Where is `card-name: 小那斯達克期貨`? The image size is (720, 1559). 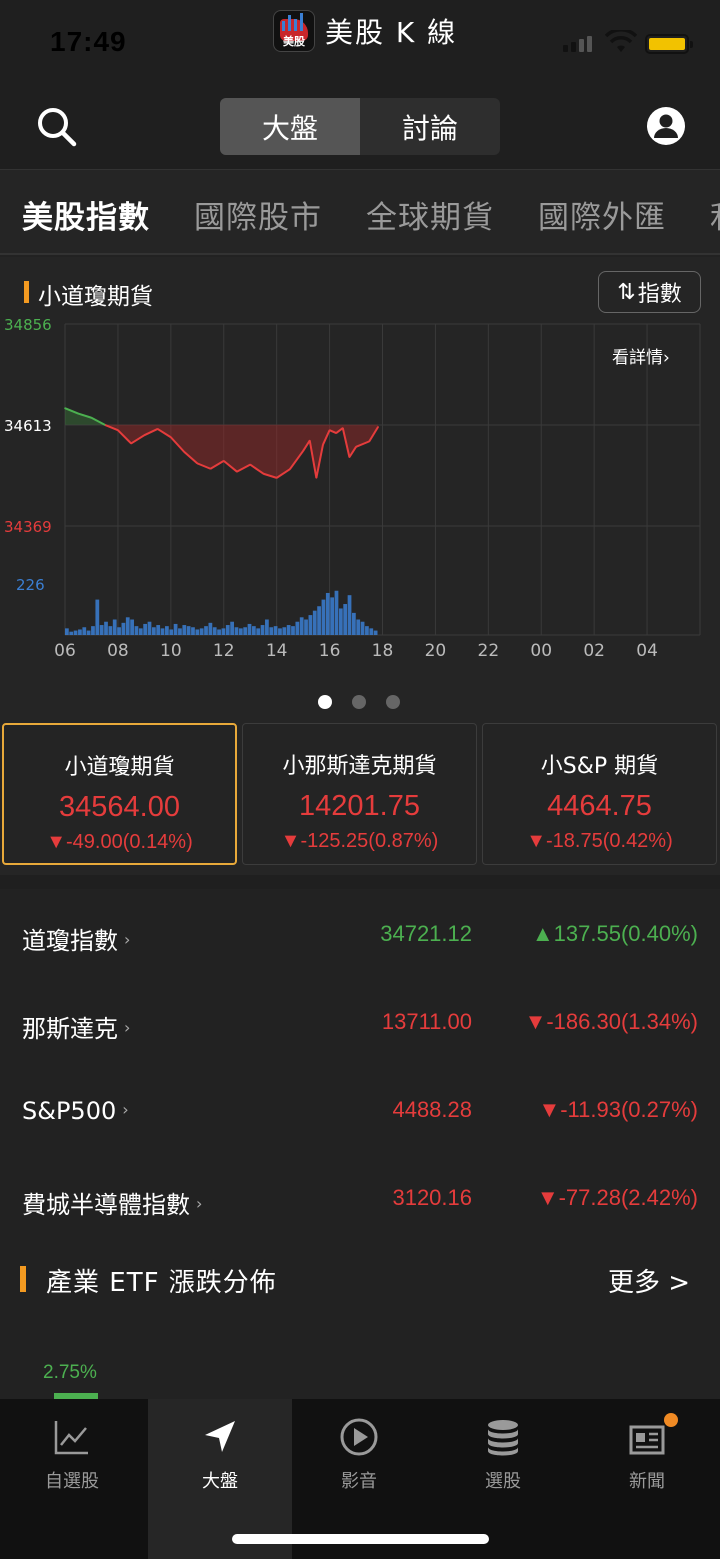
card-name: 小那斯達克期貨 is located at coordinates (359, 766).